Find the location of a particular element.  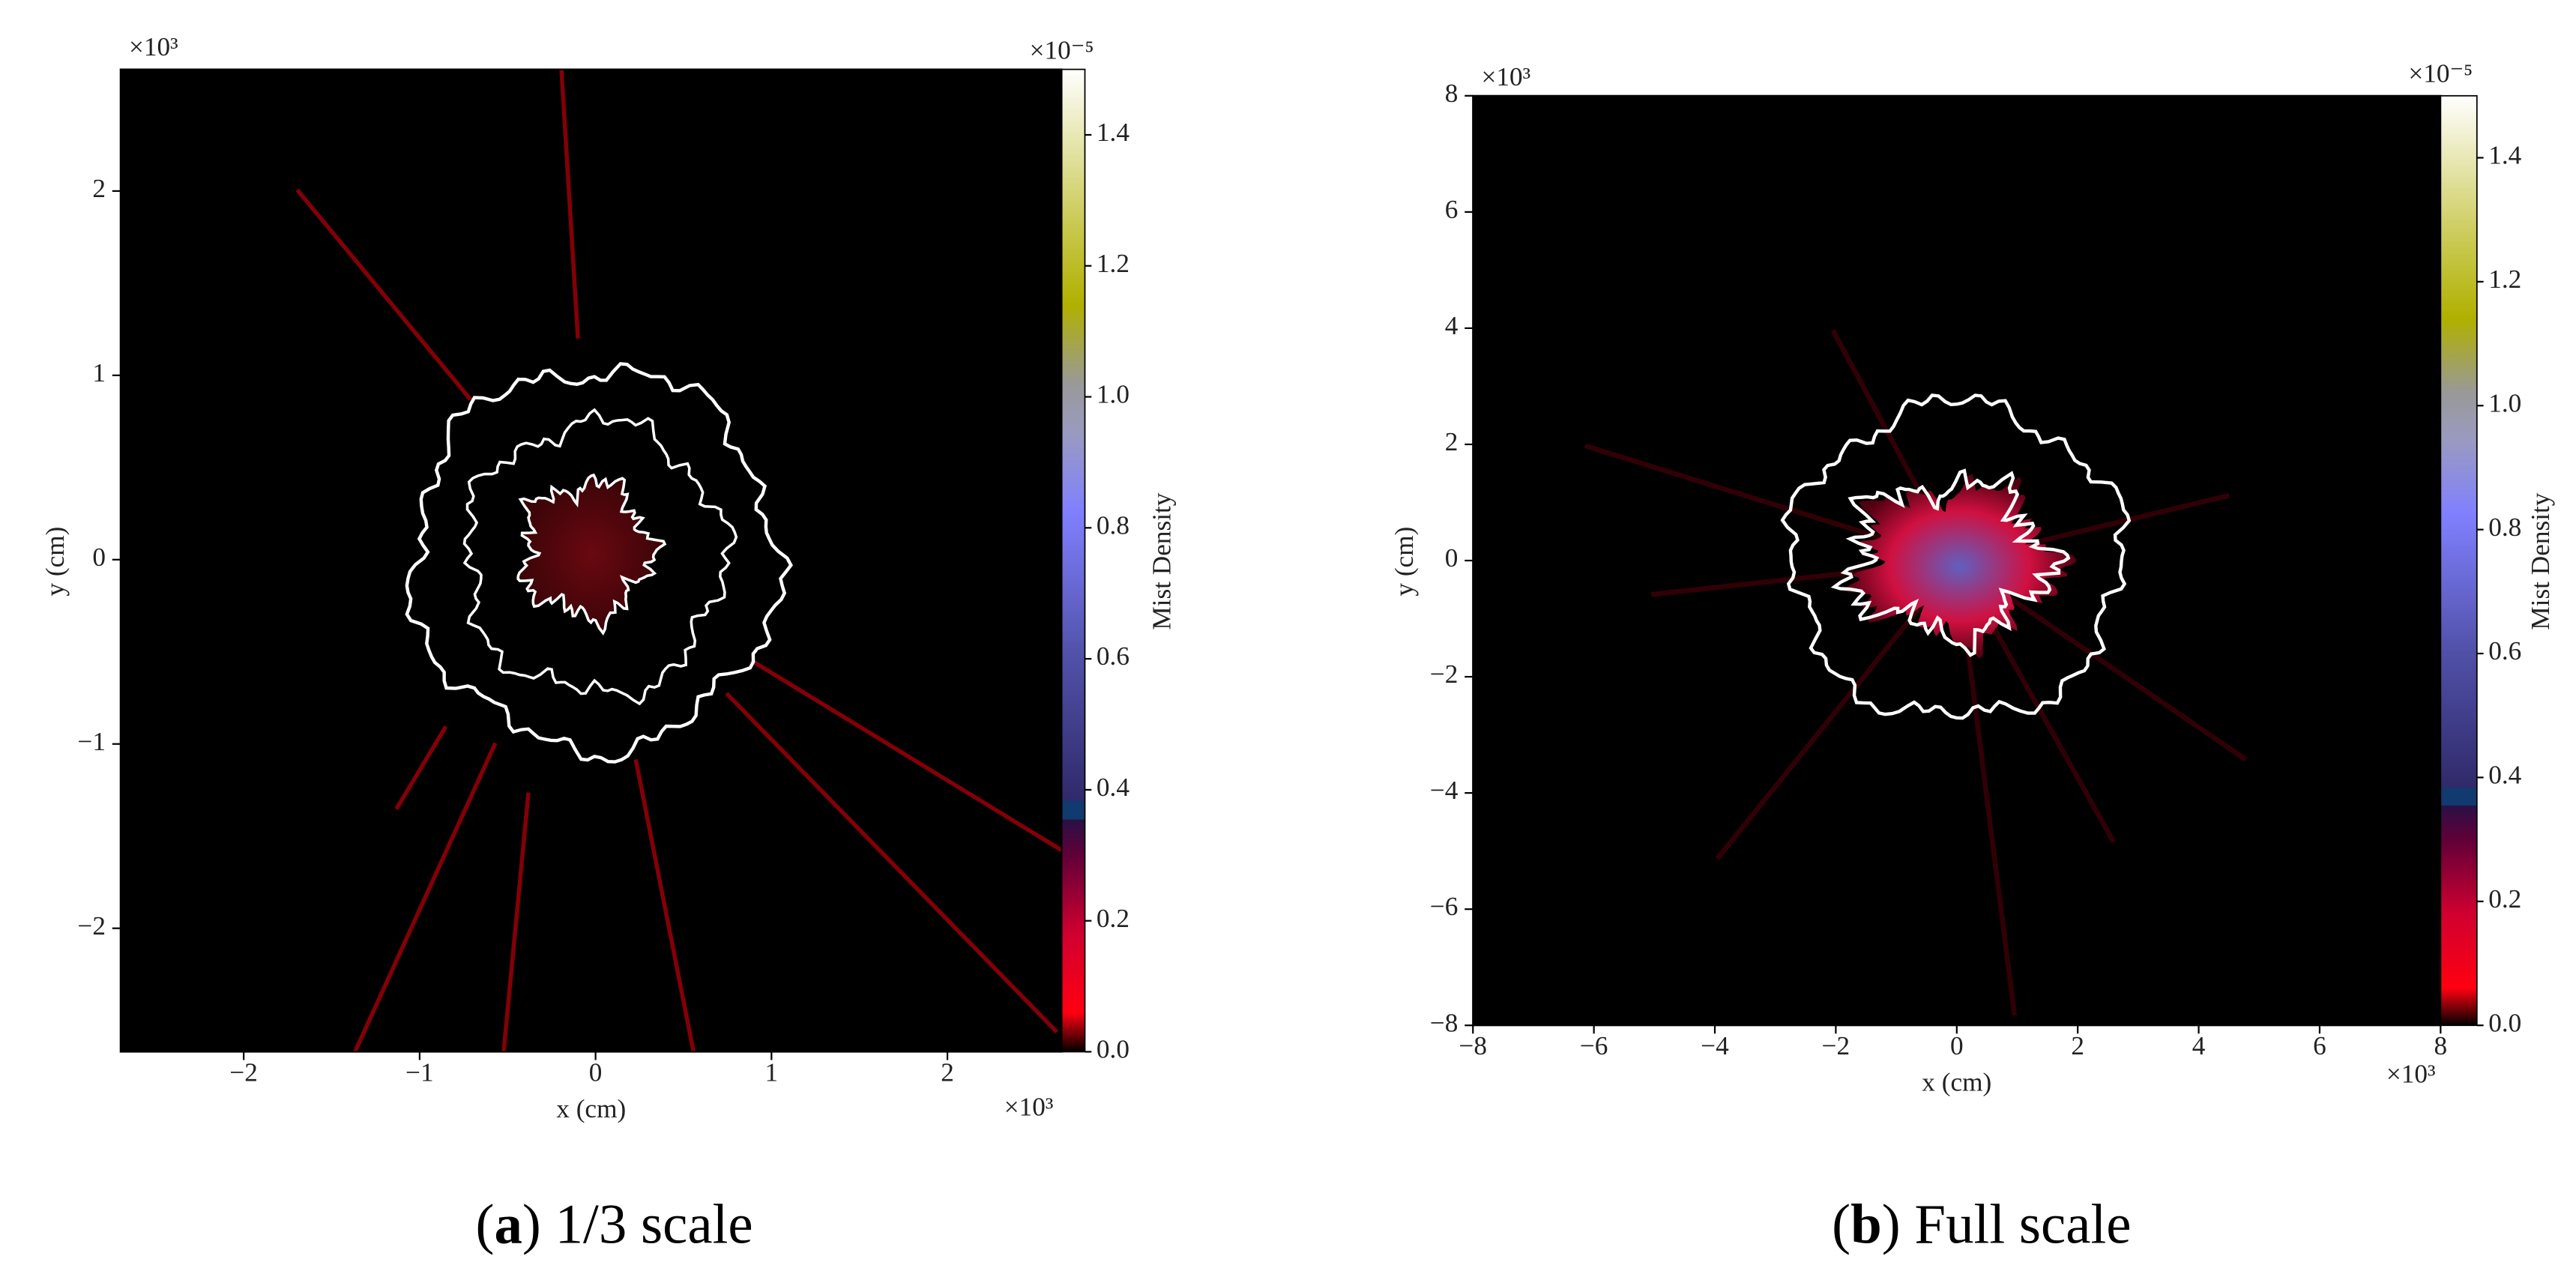

x-tick-label: −8 is located at coordinates (1473, 1045).